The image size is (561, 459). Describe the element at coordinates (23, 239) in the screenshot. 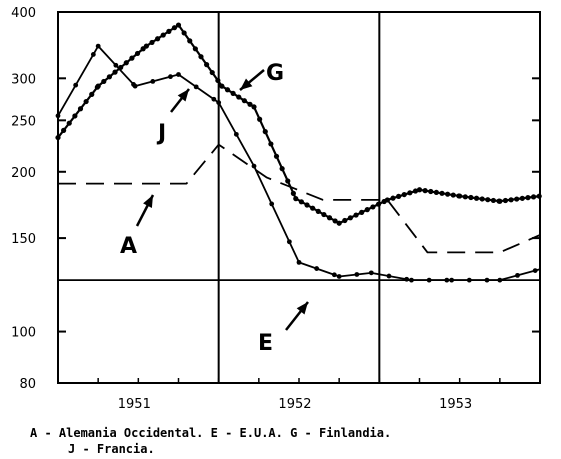

I see `y-tick-label-150: 150` at that location.